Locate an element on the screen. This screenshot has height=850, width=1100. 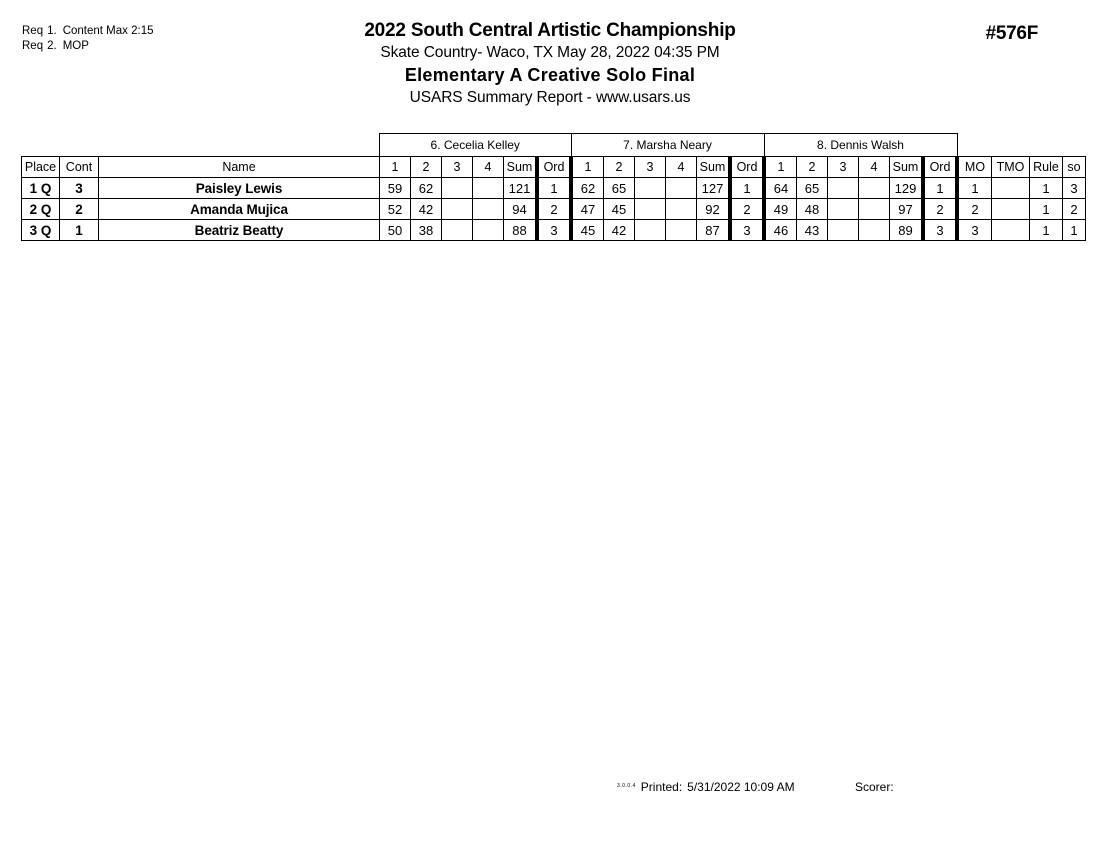
event-number: #576F is located at coordinates (1012, 33).